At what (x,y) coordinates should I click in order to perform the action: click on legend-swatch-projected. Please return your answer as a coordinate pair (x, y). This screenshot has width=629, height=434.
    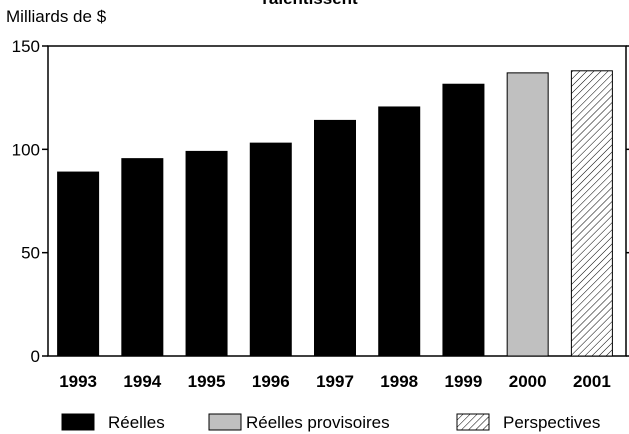
    Looking at the image, I should click on (473, 422).